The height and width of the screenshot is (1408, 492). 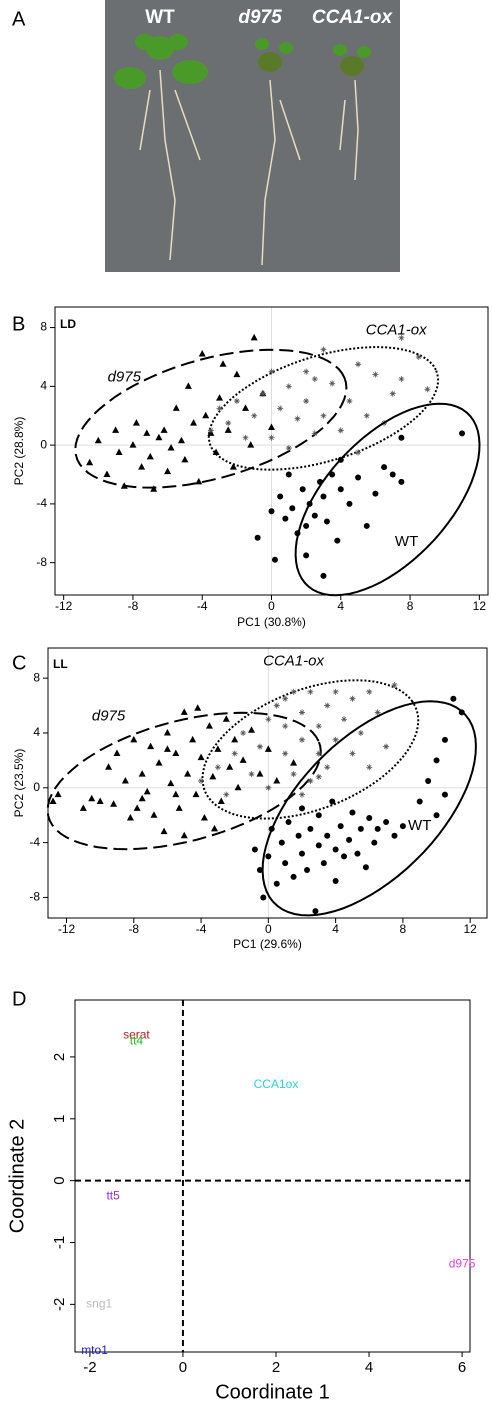 I want to click on y-tick-label: -8, so click(x=34, y=897).